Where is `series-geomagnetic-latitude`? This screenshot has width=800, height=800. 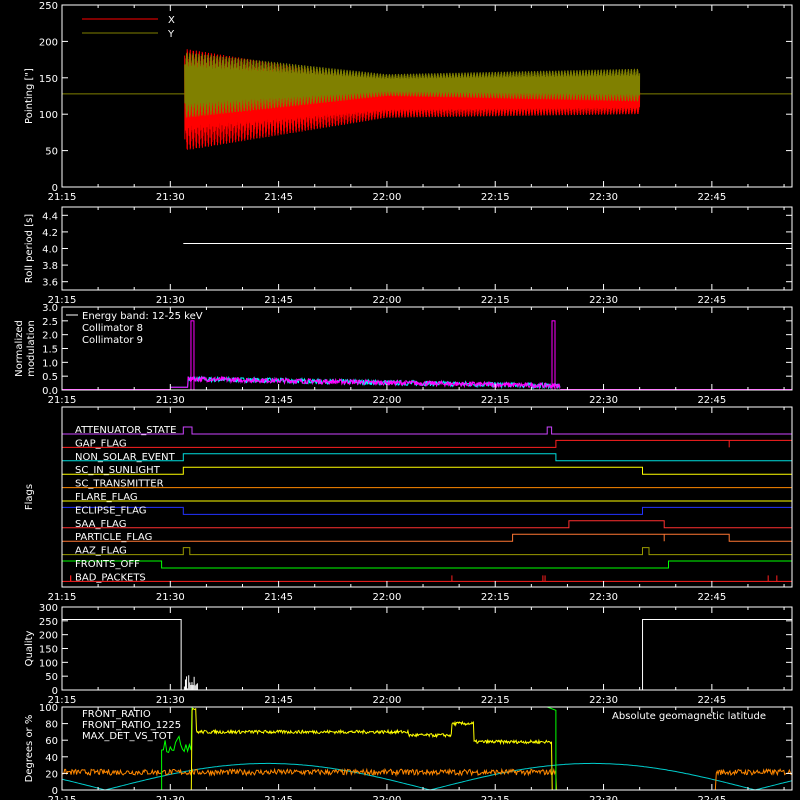 series-geomagnetic-latitude is located at coordinates (427, 776).